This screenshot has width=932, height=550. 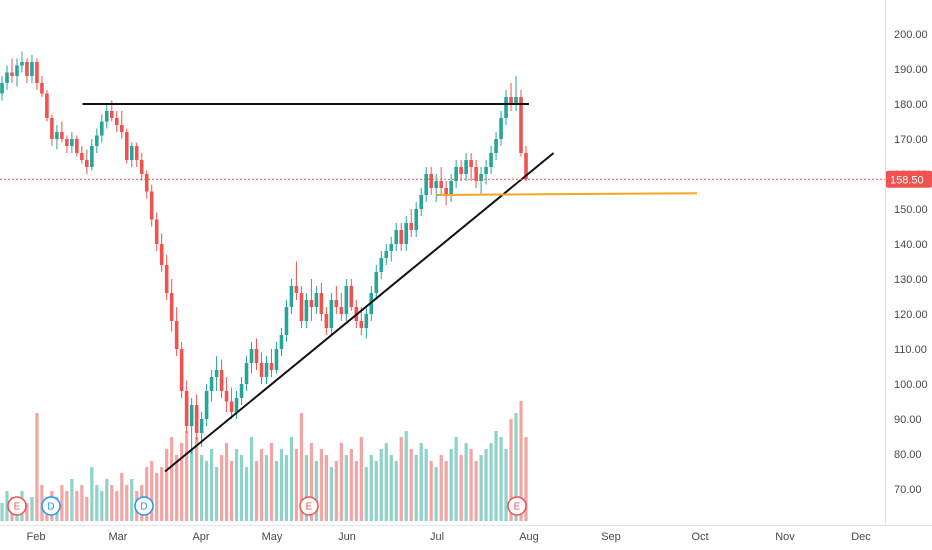 What do you see at coordinates (861, 537) in the screenshot?
I see `time-tick-label: Dec` at bounding box center [861, 537].